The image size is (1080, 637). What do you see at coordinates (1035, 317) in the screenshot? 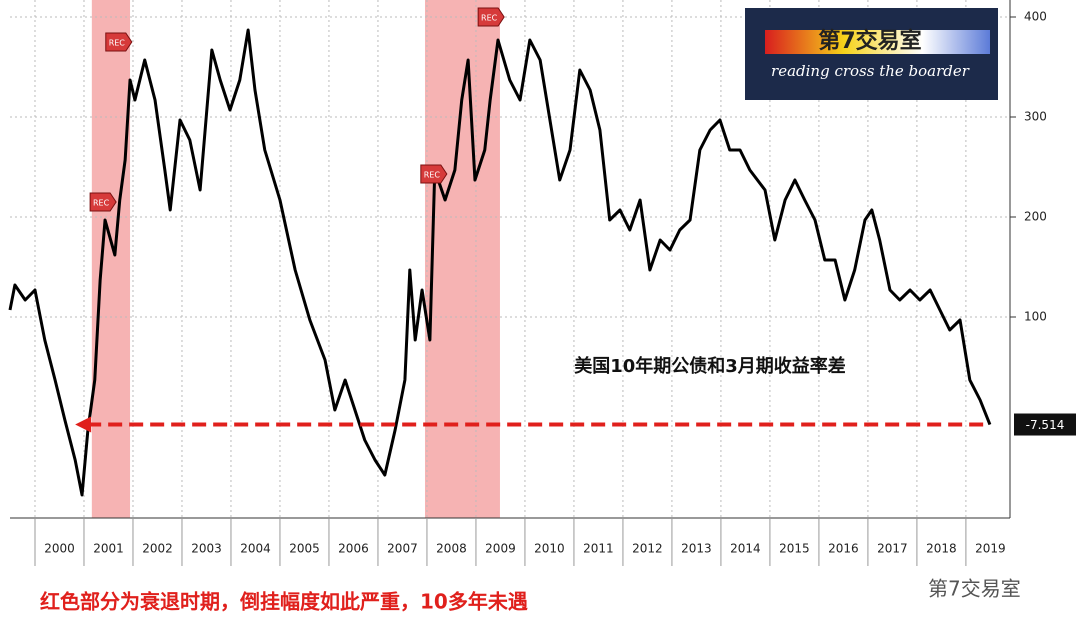
I see `y-tick-label: 100` at bounding box center [1035, 317].